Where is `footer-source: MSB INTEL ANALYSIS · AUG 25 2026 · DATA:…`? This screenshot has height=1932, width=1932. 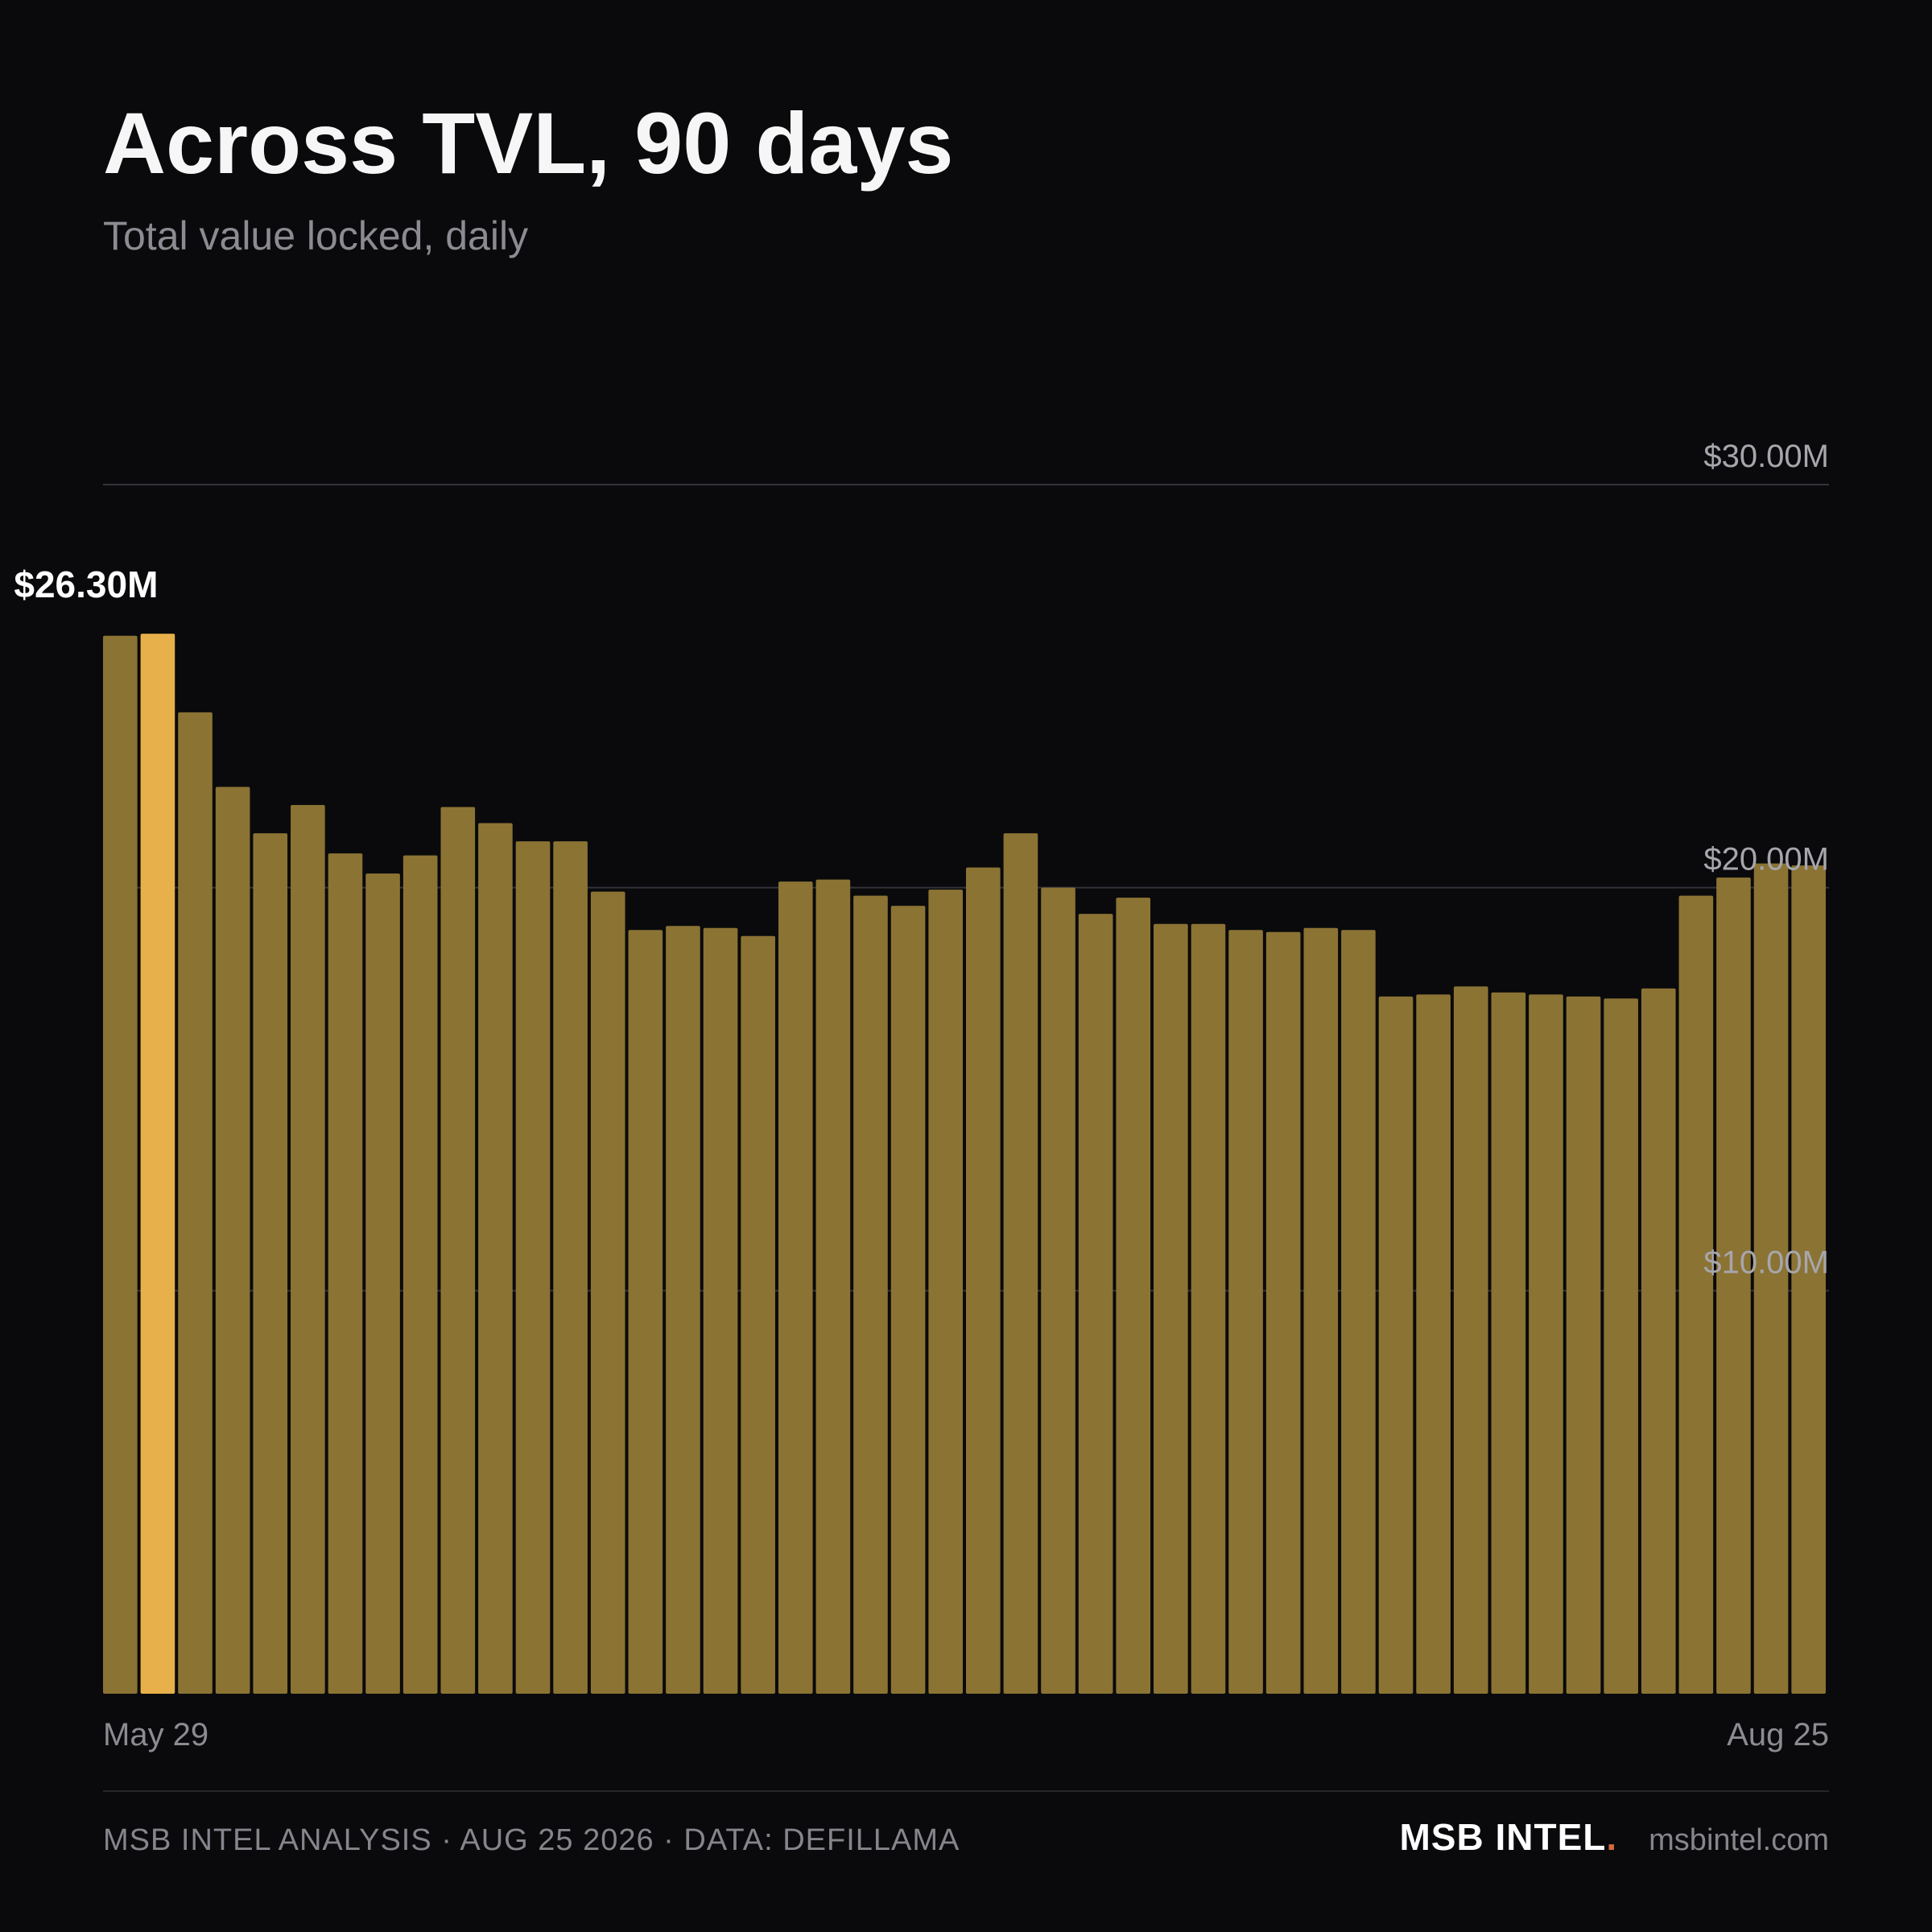
footer-source: MSB INTEL ANALYSIS · AUG 25 2026 · DATA:… is located at coordinates (531, 1840).